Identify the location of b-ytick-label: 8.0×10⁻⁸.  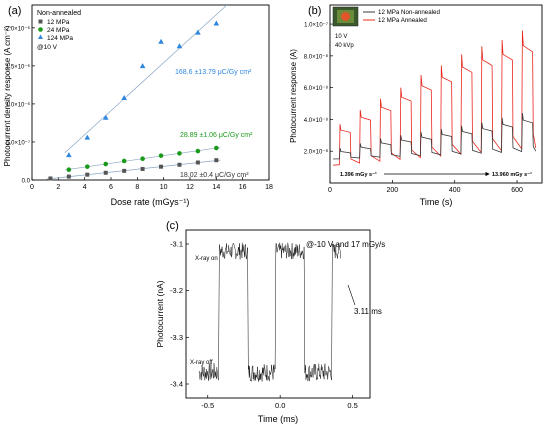
(316, 56).